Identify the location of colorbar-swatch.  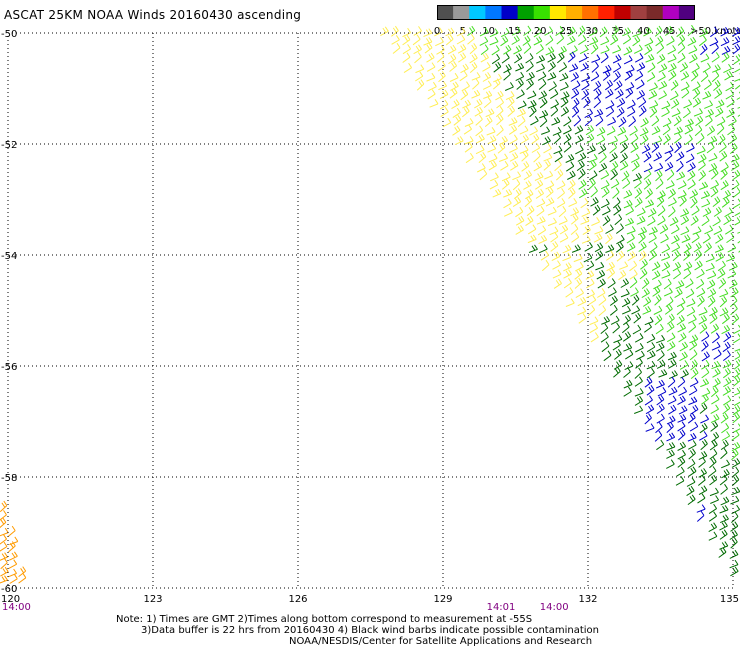
(574, 12).